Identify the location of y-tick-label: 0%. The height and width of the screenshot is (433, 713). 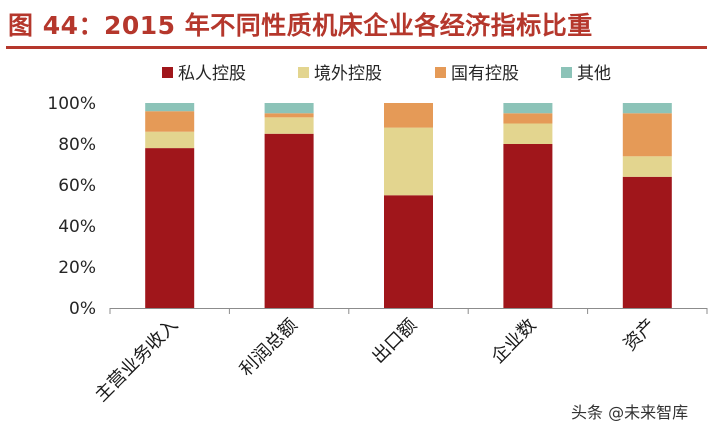
(82, 309).